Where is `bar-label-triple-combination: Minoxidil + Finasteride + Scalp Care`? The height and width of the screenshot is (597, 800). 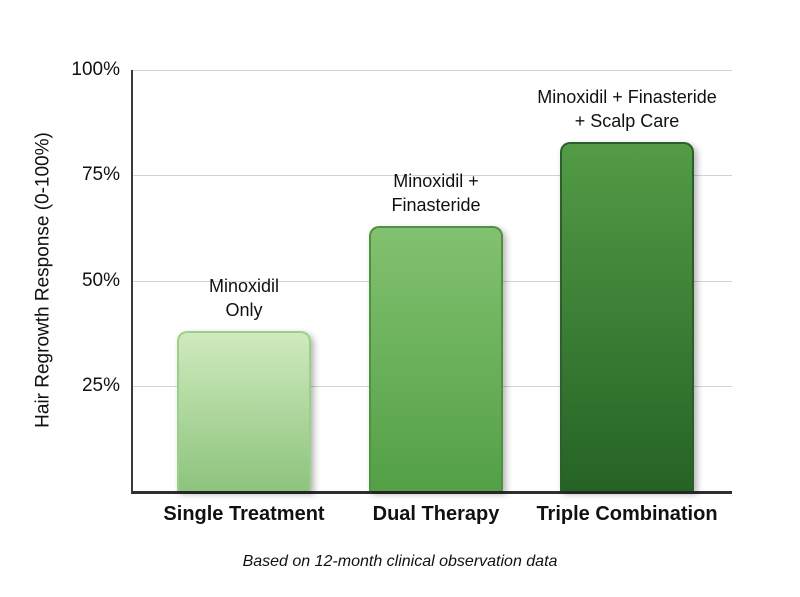
bar-label-triple-combination: Minoxidil + Finasteride + Scalp Care is located at coordinates (627, 109).